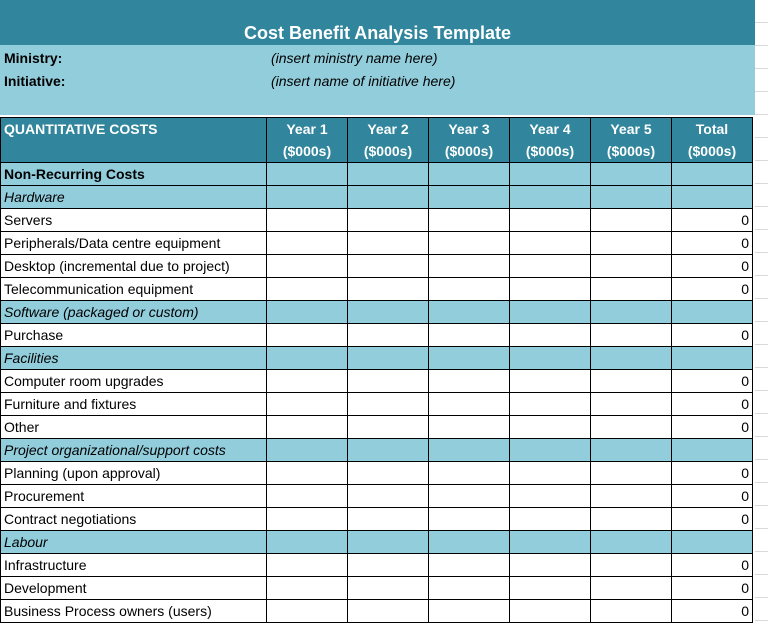 The width and height of the screenshot is (768, 635). I want to click on row-label-cell: Contract negotiations, so click(133, 519).